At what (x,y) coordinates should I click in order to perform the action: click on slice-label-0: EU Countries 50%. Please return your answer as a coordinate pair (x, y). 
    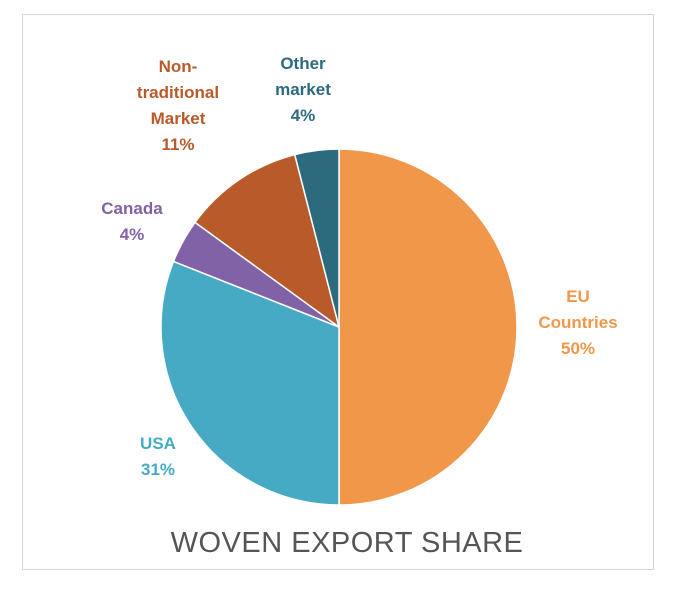
    Looking at the image, I should click on (577, 322).